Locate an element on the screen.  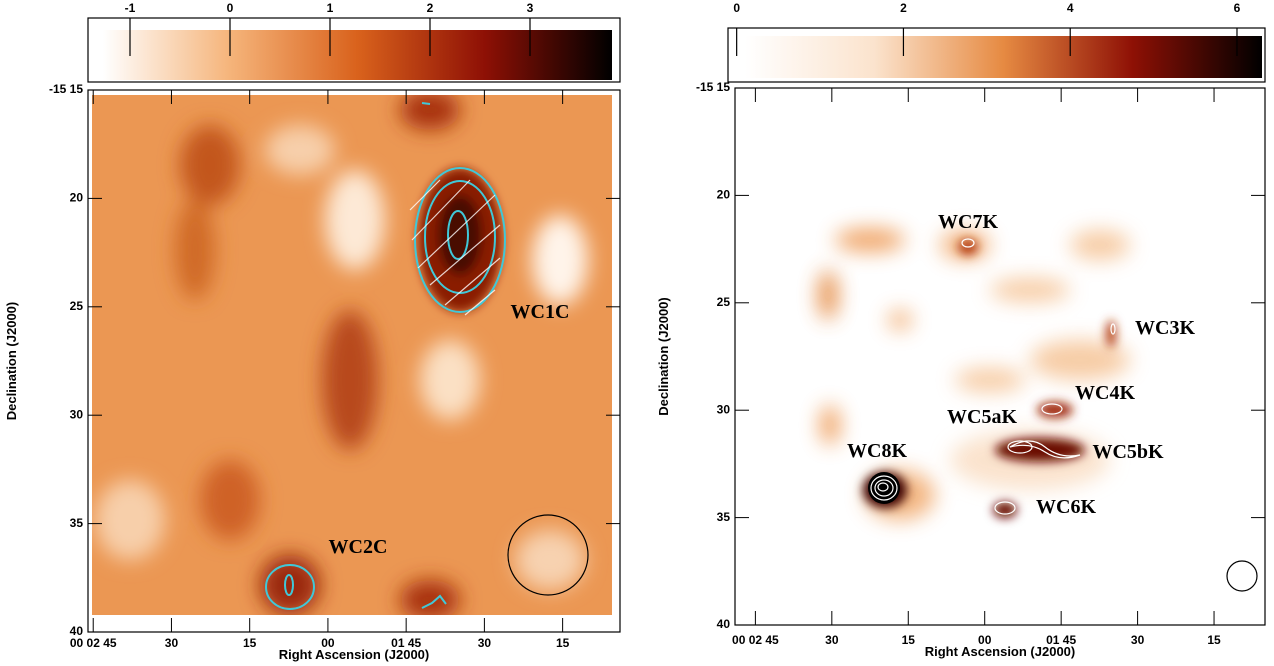
source-label: WC5aK is located at coordinates (982, 417).